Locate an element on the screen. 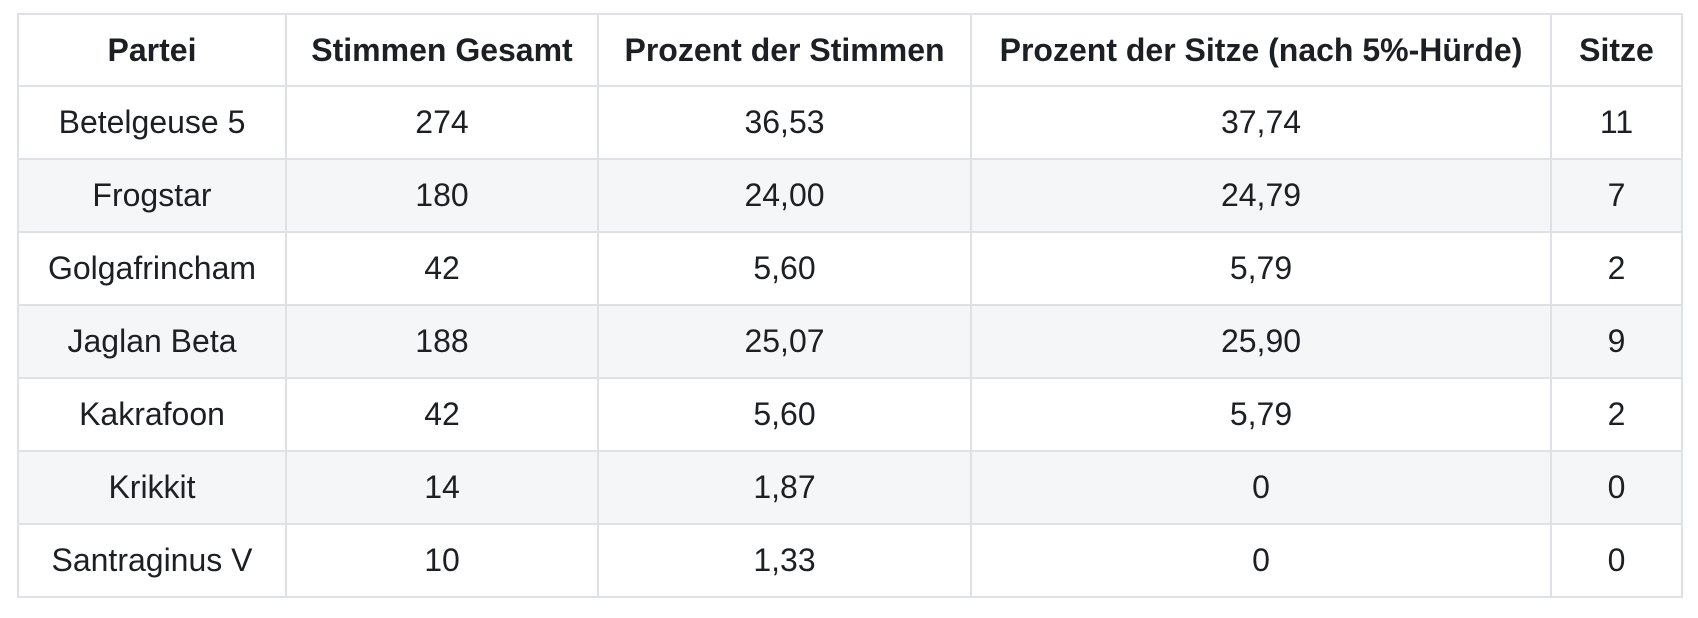 The image size is (1698, 618). cell-party: Golgafrincham is located at coordinates (152, 268).